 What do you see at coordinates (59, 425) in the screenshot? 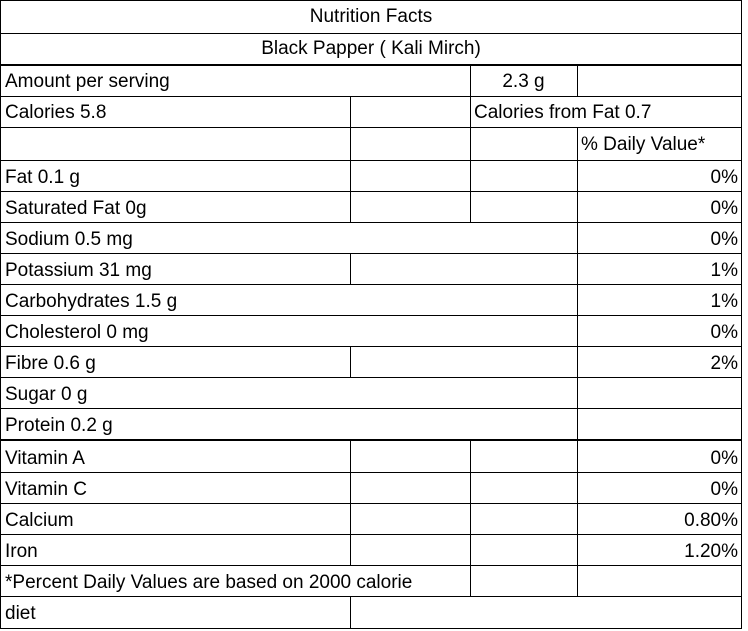
I see `nutrient-name: Protein 0.2 g` at bounding box center [59, 425].